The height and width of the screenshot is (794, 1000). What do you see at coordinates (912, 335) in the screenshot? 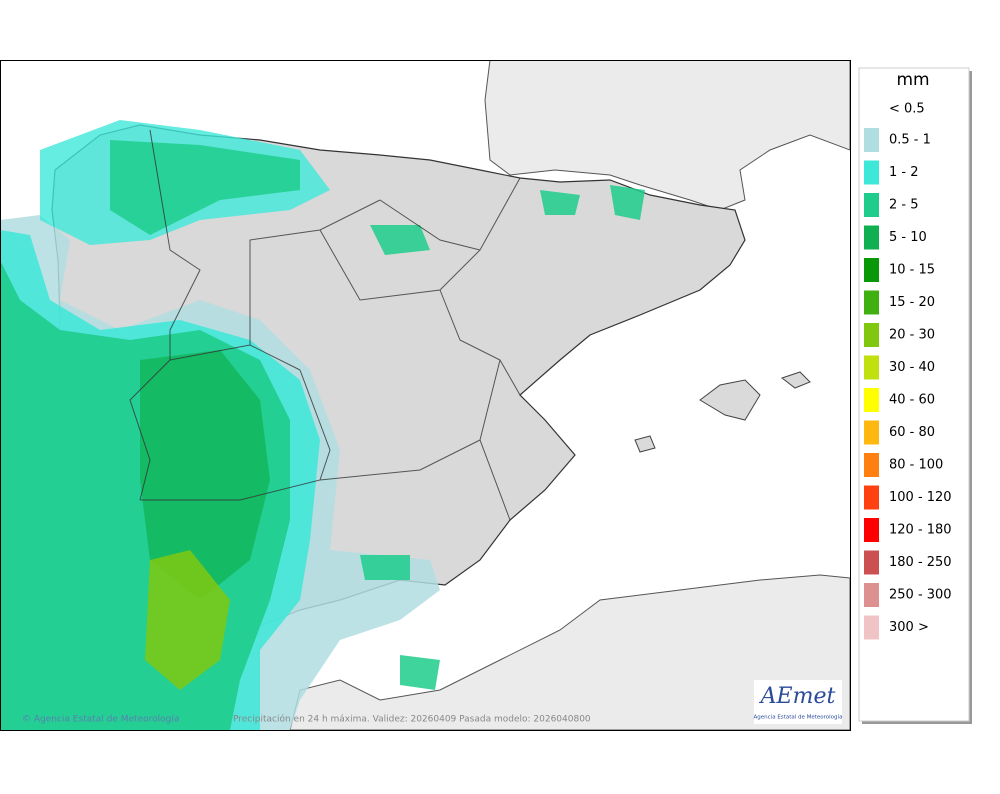
I see `legend-label: 20 - 30` at bounding box center [912, 335].